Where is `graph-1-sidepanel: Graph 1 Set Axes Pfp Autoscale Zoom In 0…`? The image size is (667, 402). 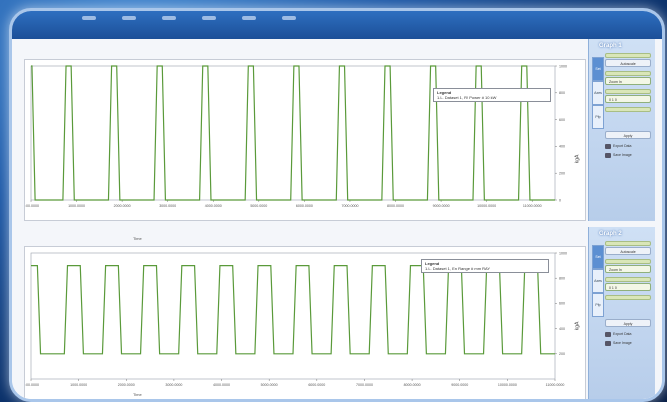 graph-1-sidepanel: Graph 1 Set Axes Pfp Autoscale Zoom In 0… is located at coordinates (621, 130).